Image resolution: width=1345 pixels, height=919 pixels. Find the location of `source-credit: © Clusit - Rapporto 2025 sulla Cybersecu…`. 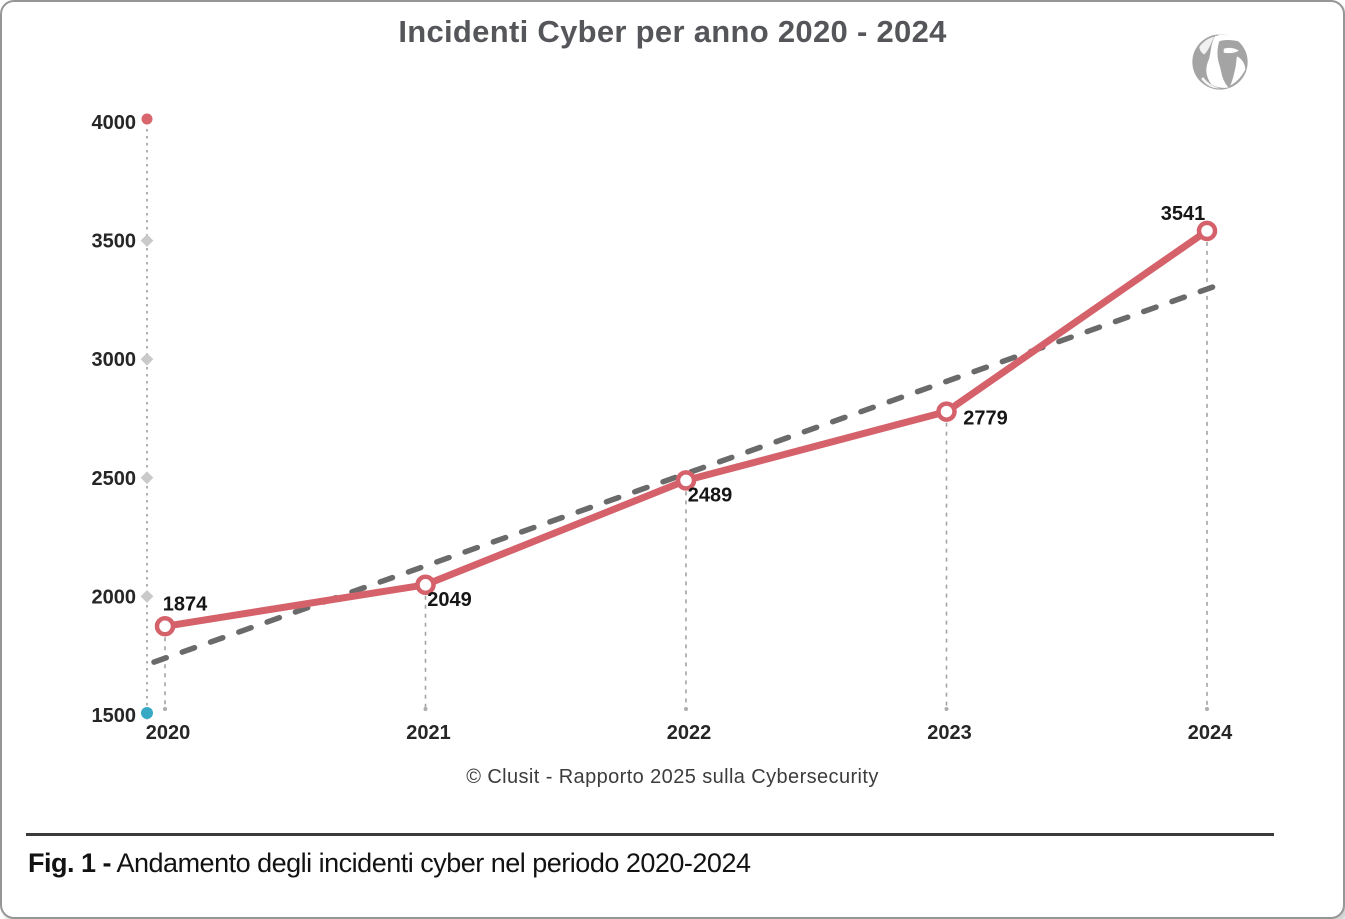

source-credit: © Clusit - Rapporto 2025 sulla Cybersecu… is located at coordinates (672, 777).